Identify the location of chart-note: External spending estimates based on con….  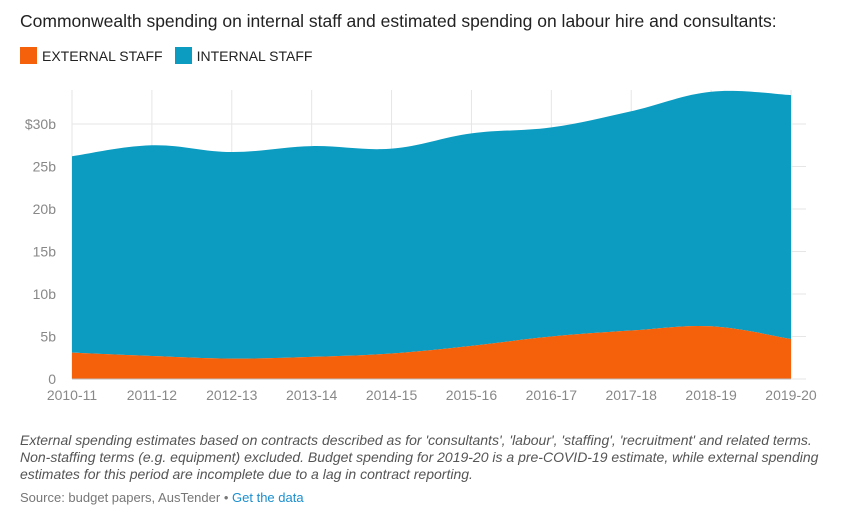
(419, 457).